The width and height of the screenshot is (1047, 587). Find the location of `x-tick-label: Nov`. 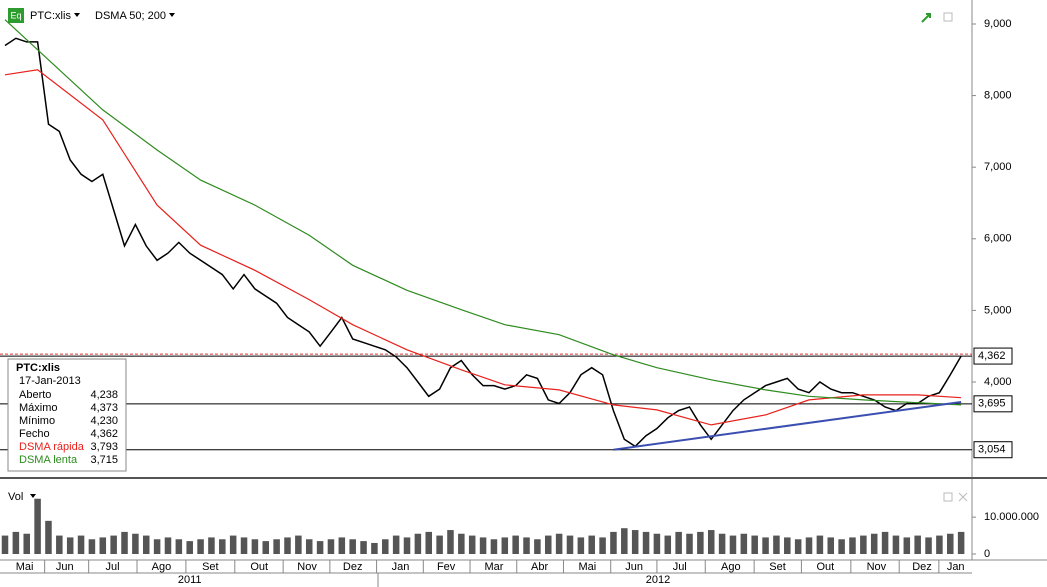

x-tick-label: Nov is located at coordinates (877, 567).